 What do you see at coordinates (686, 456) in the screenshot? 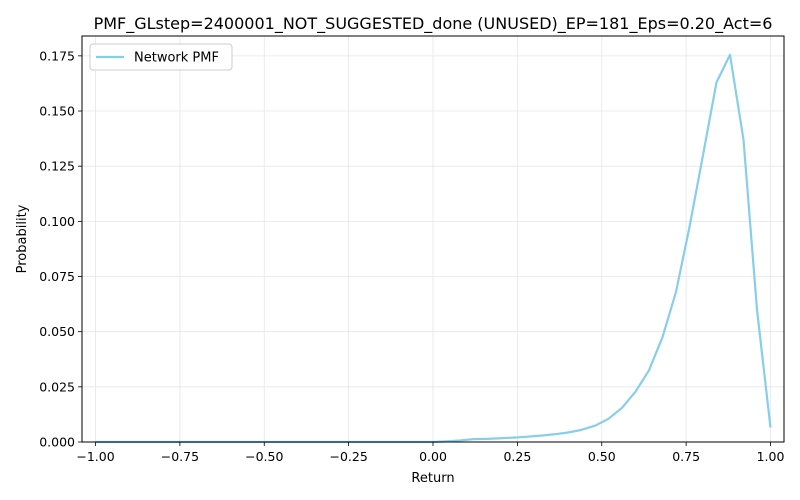
I see `x-tick-label: 0.75` at bounding box center [686, 456].